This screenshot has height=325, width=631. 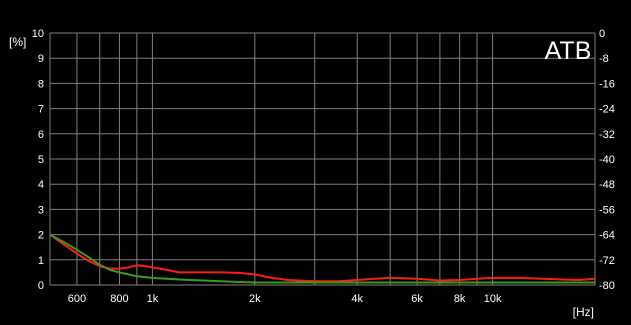 I want to click on x-axis: 600 800 1k 2k 4k 6k 8k 10k, so click(x=285, y=299).